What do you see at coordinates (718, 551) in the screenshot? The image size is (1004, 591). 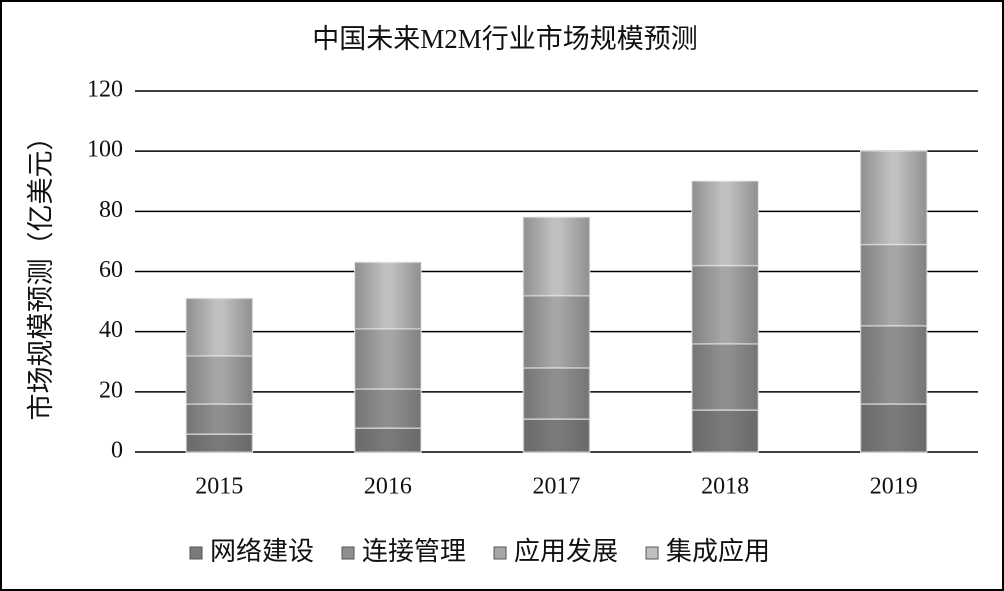 I see `legend-label: 集成应用` at bounding box center [718, 551].